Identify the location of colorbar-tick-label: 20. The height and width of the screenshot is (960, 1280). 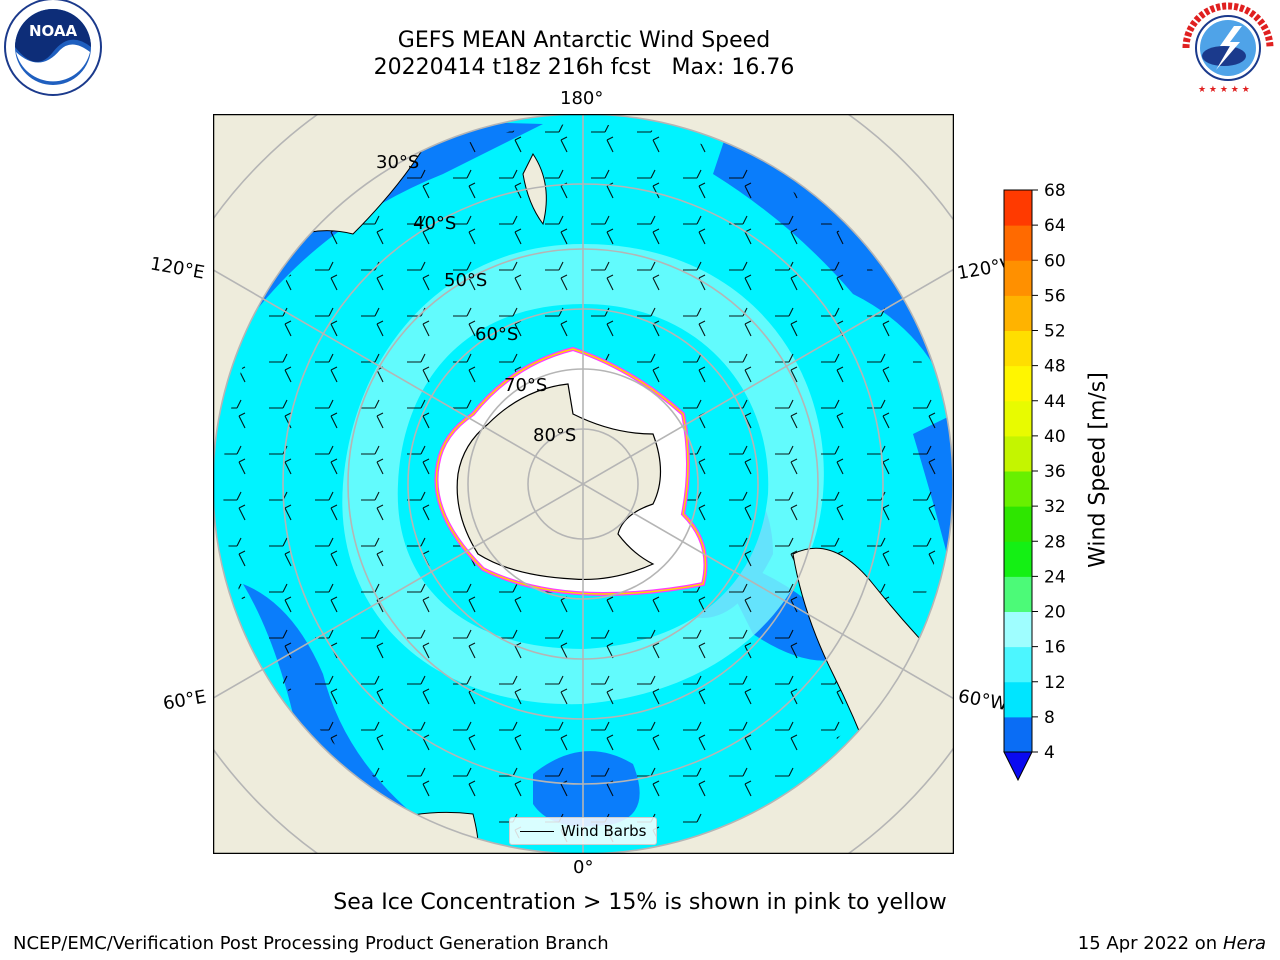
(1055, 613).